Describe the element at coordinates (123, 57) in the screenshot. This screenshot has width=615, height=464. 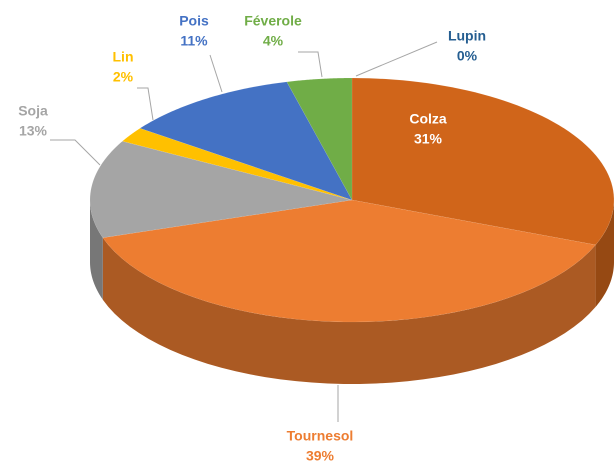
I see `category-label: Lin` at that location.